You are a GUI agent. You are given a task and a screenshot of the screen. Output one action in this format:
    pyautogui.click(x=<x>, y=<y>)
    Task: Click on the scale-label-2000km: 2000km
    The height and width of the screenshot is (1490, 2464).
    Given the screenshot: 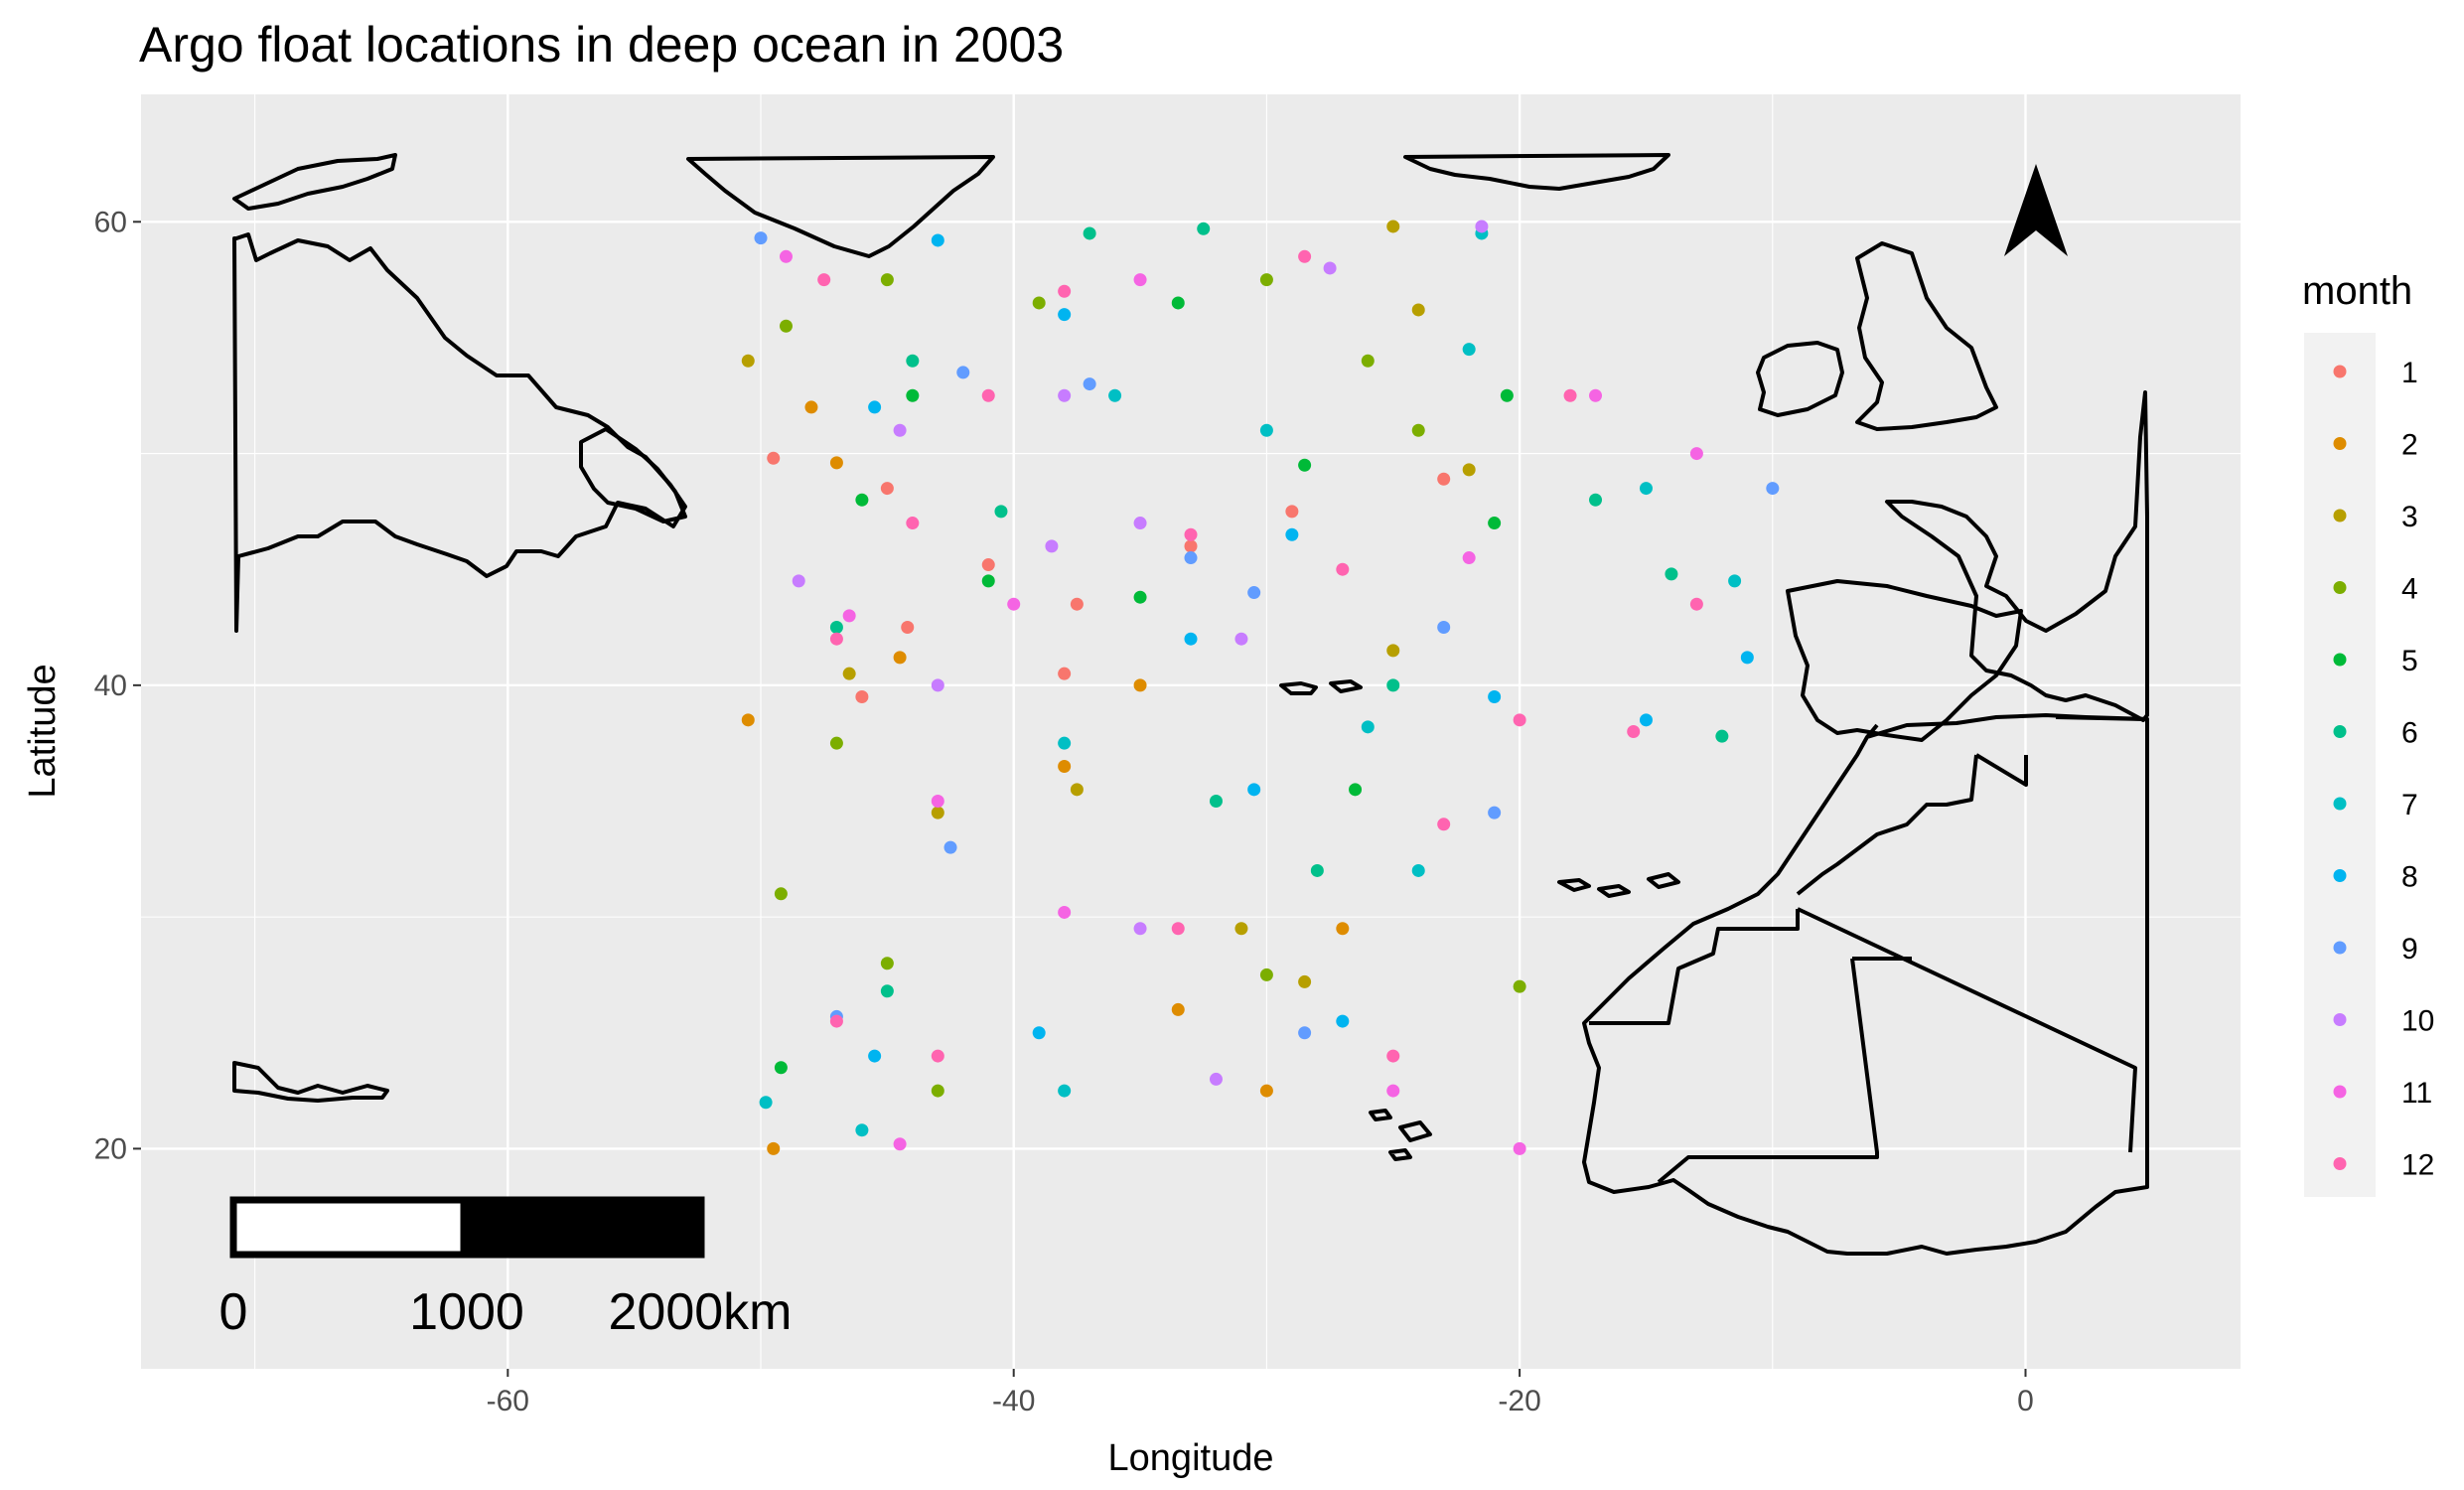 What is the action you would take?
    pyautogui.click(x=701, y=1312)
    